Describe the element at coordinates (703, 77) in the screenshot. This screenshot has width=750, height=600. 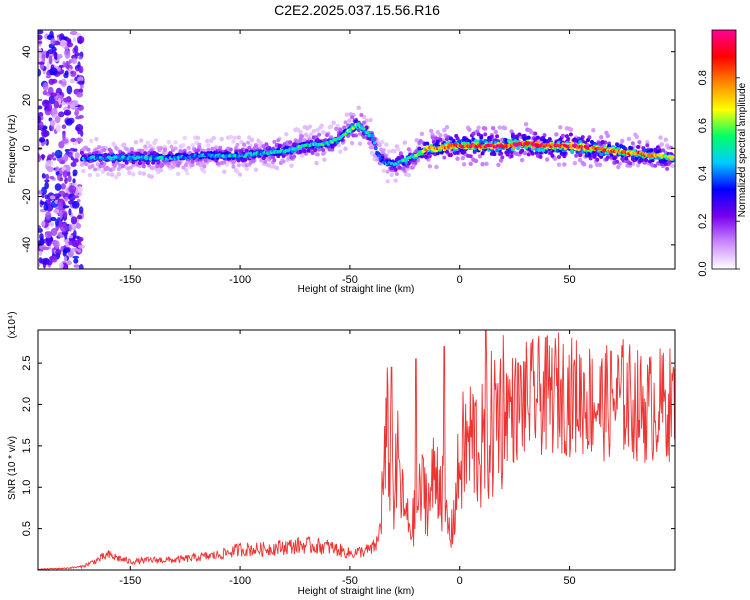
I see `colorbar-tick-label: 0.8` at that location.